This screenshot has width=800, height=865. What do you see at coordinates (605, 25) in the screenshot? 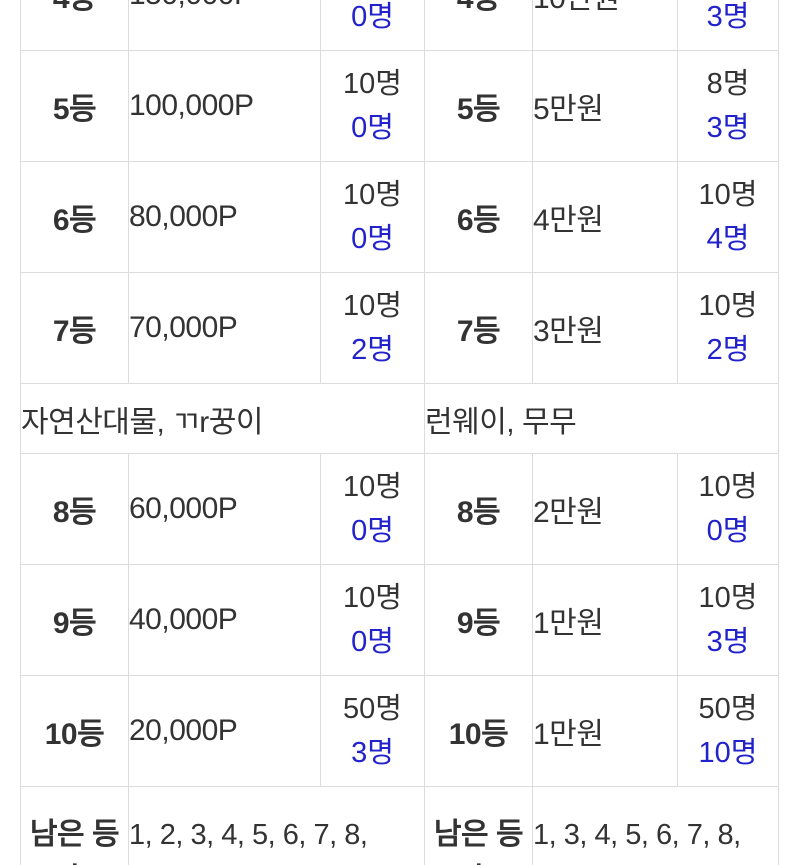
I see `prize-cell: 10만원` at bounding box center [605, 25].